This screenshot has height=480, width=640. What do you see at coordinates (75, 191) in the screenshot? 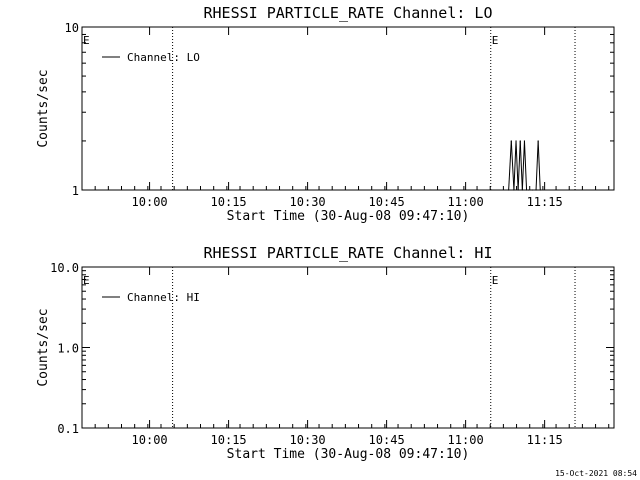
I see `chart-1-y-tick-label: 1` at bounding box center [75, 191].